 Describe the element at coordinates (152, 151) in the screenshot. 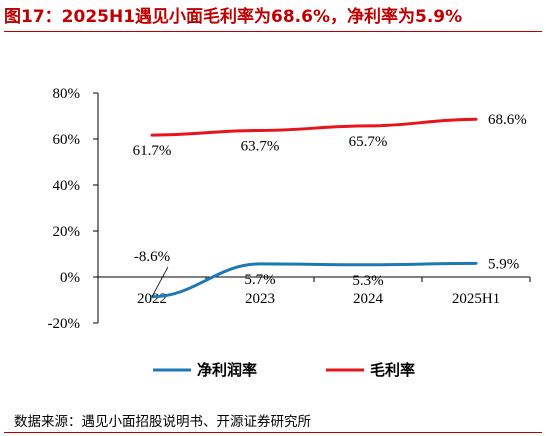

I see `data-label: 61.7%` at that location.